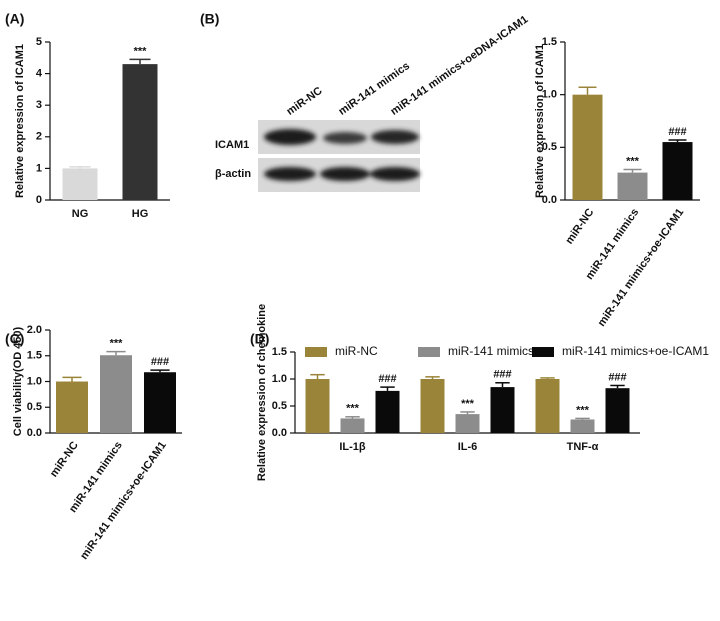 The width and height of the screenshot is (720, 621). Describe the element at coordinates (262, 392) in the screenshot. I see `y-axis-title: Relative expression of chemokine` at that location.